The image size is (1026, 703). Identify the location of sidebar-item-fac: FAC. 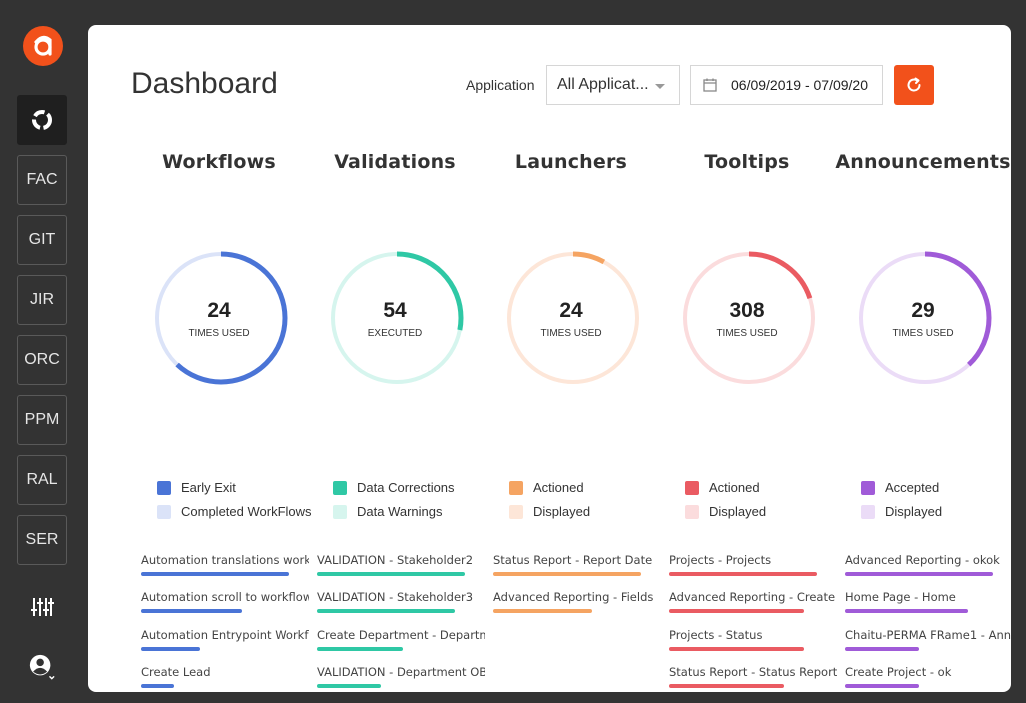
(42, 180).